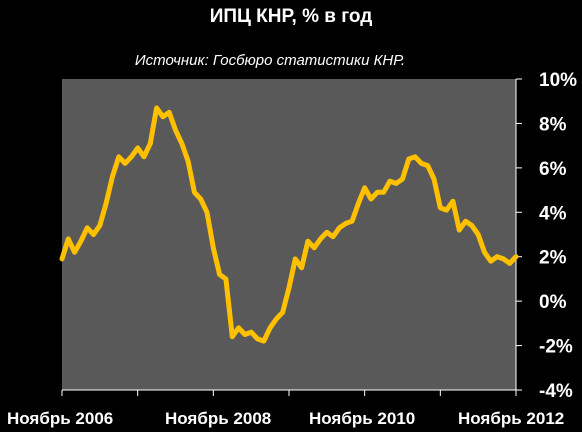 This screenshot has height=432, width=582. Describe the element at coordinates (558, 80) in the screenshot. I see `y-tick-label: 10%` at that location.